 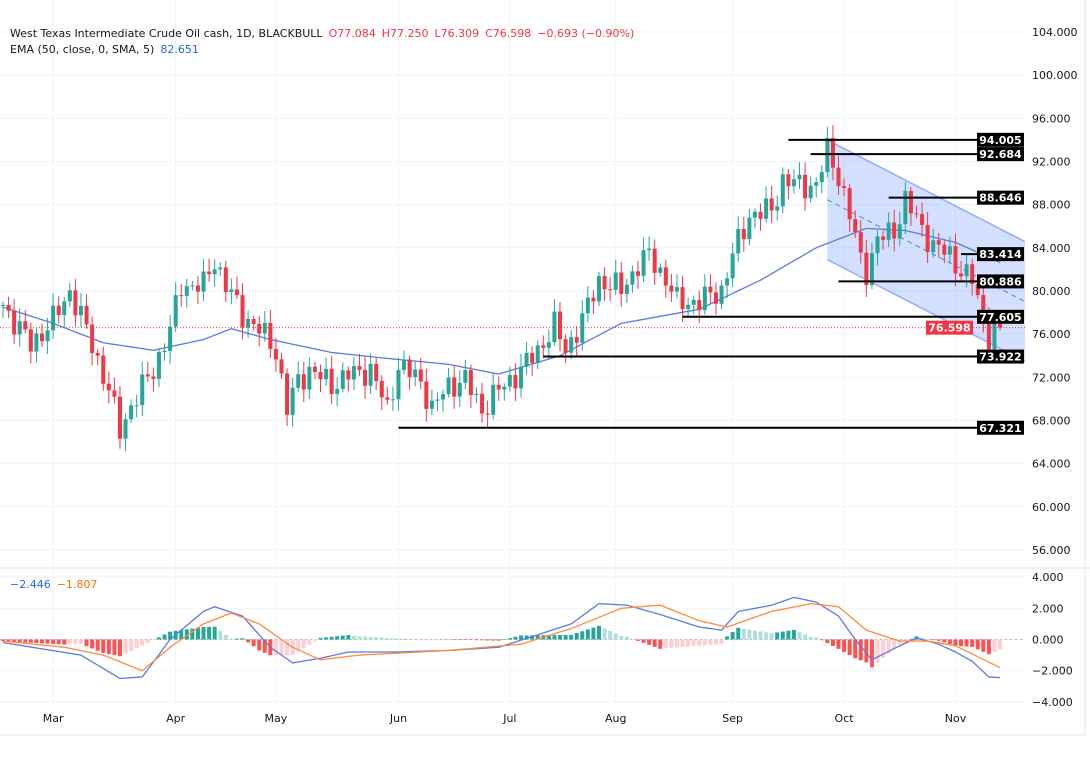 I want to click on level-price-label: 83.414, so click(x=1000, y=254).